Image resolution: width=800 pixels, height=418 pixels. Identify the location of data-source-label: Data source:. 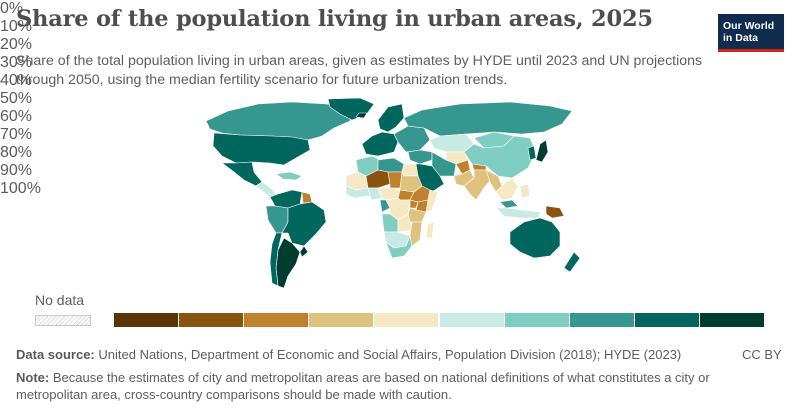
(55, 354).